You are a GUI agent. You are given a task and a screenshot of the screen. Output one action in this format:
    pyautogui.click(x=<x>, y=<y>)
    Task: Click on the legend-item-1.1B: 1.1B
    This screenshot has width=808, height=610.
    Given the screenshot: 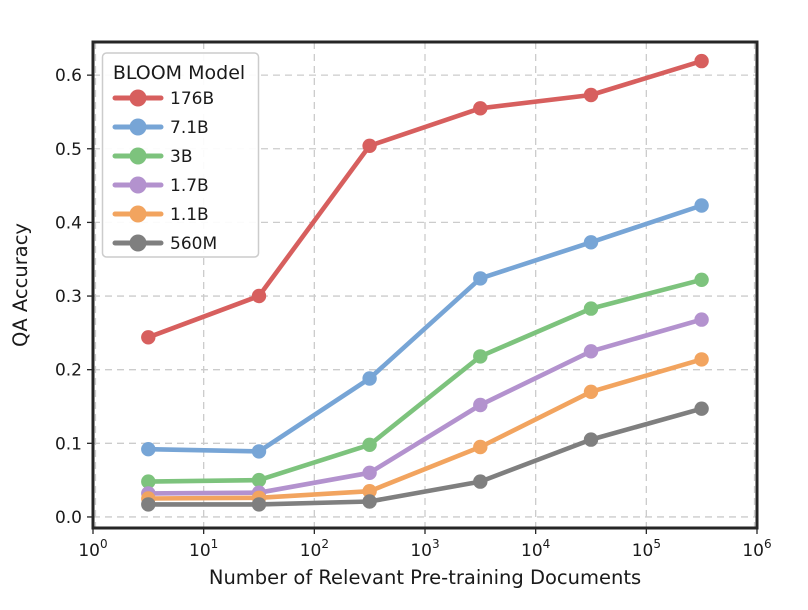 What is the action you would take?
    pyautogui.click(x=160, y=215)
    